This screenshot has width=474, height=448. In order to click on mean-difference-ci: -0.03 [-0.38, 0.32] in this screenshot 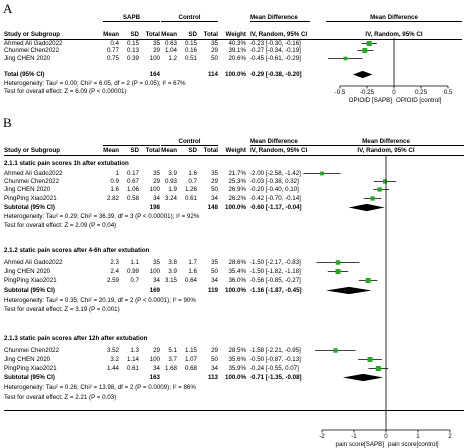, I will do `click(274, 181)`.